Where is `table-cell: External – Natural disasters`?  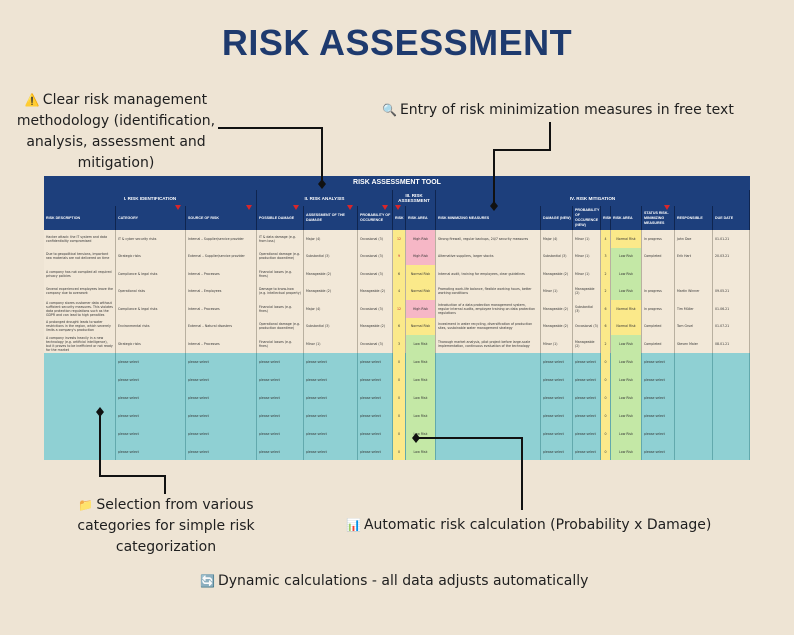
table-cell: External – Natural disasters is located at coordinates (221, 326).